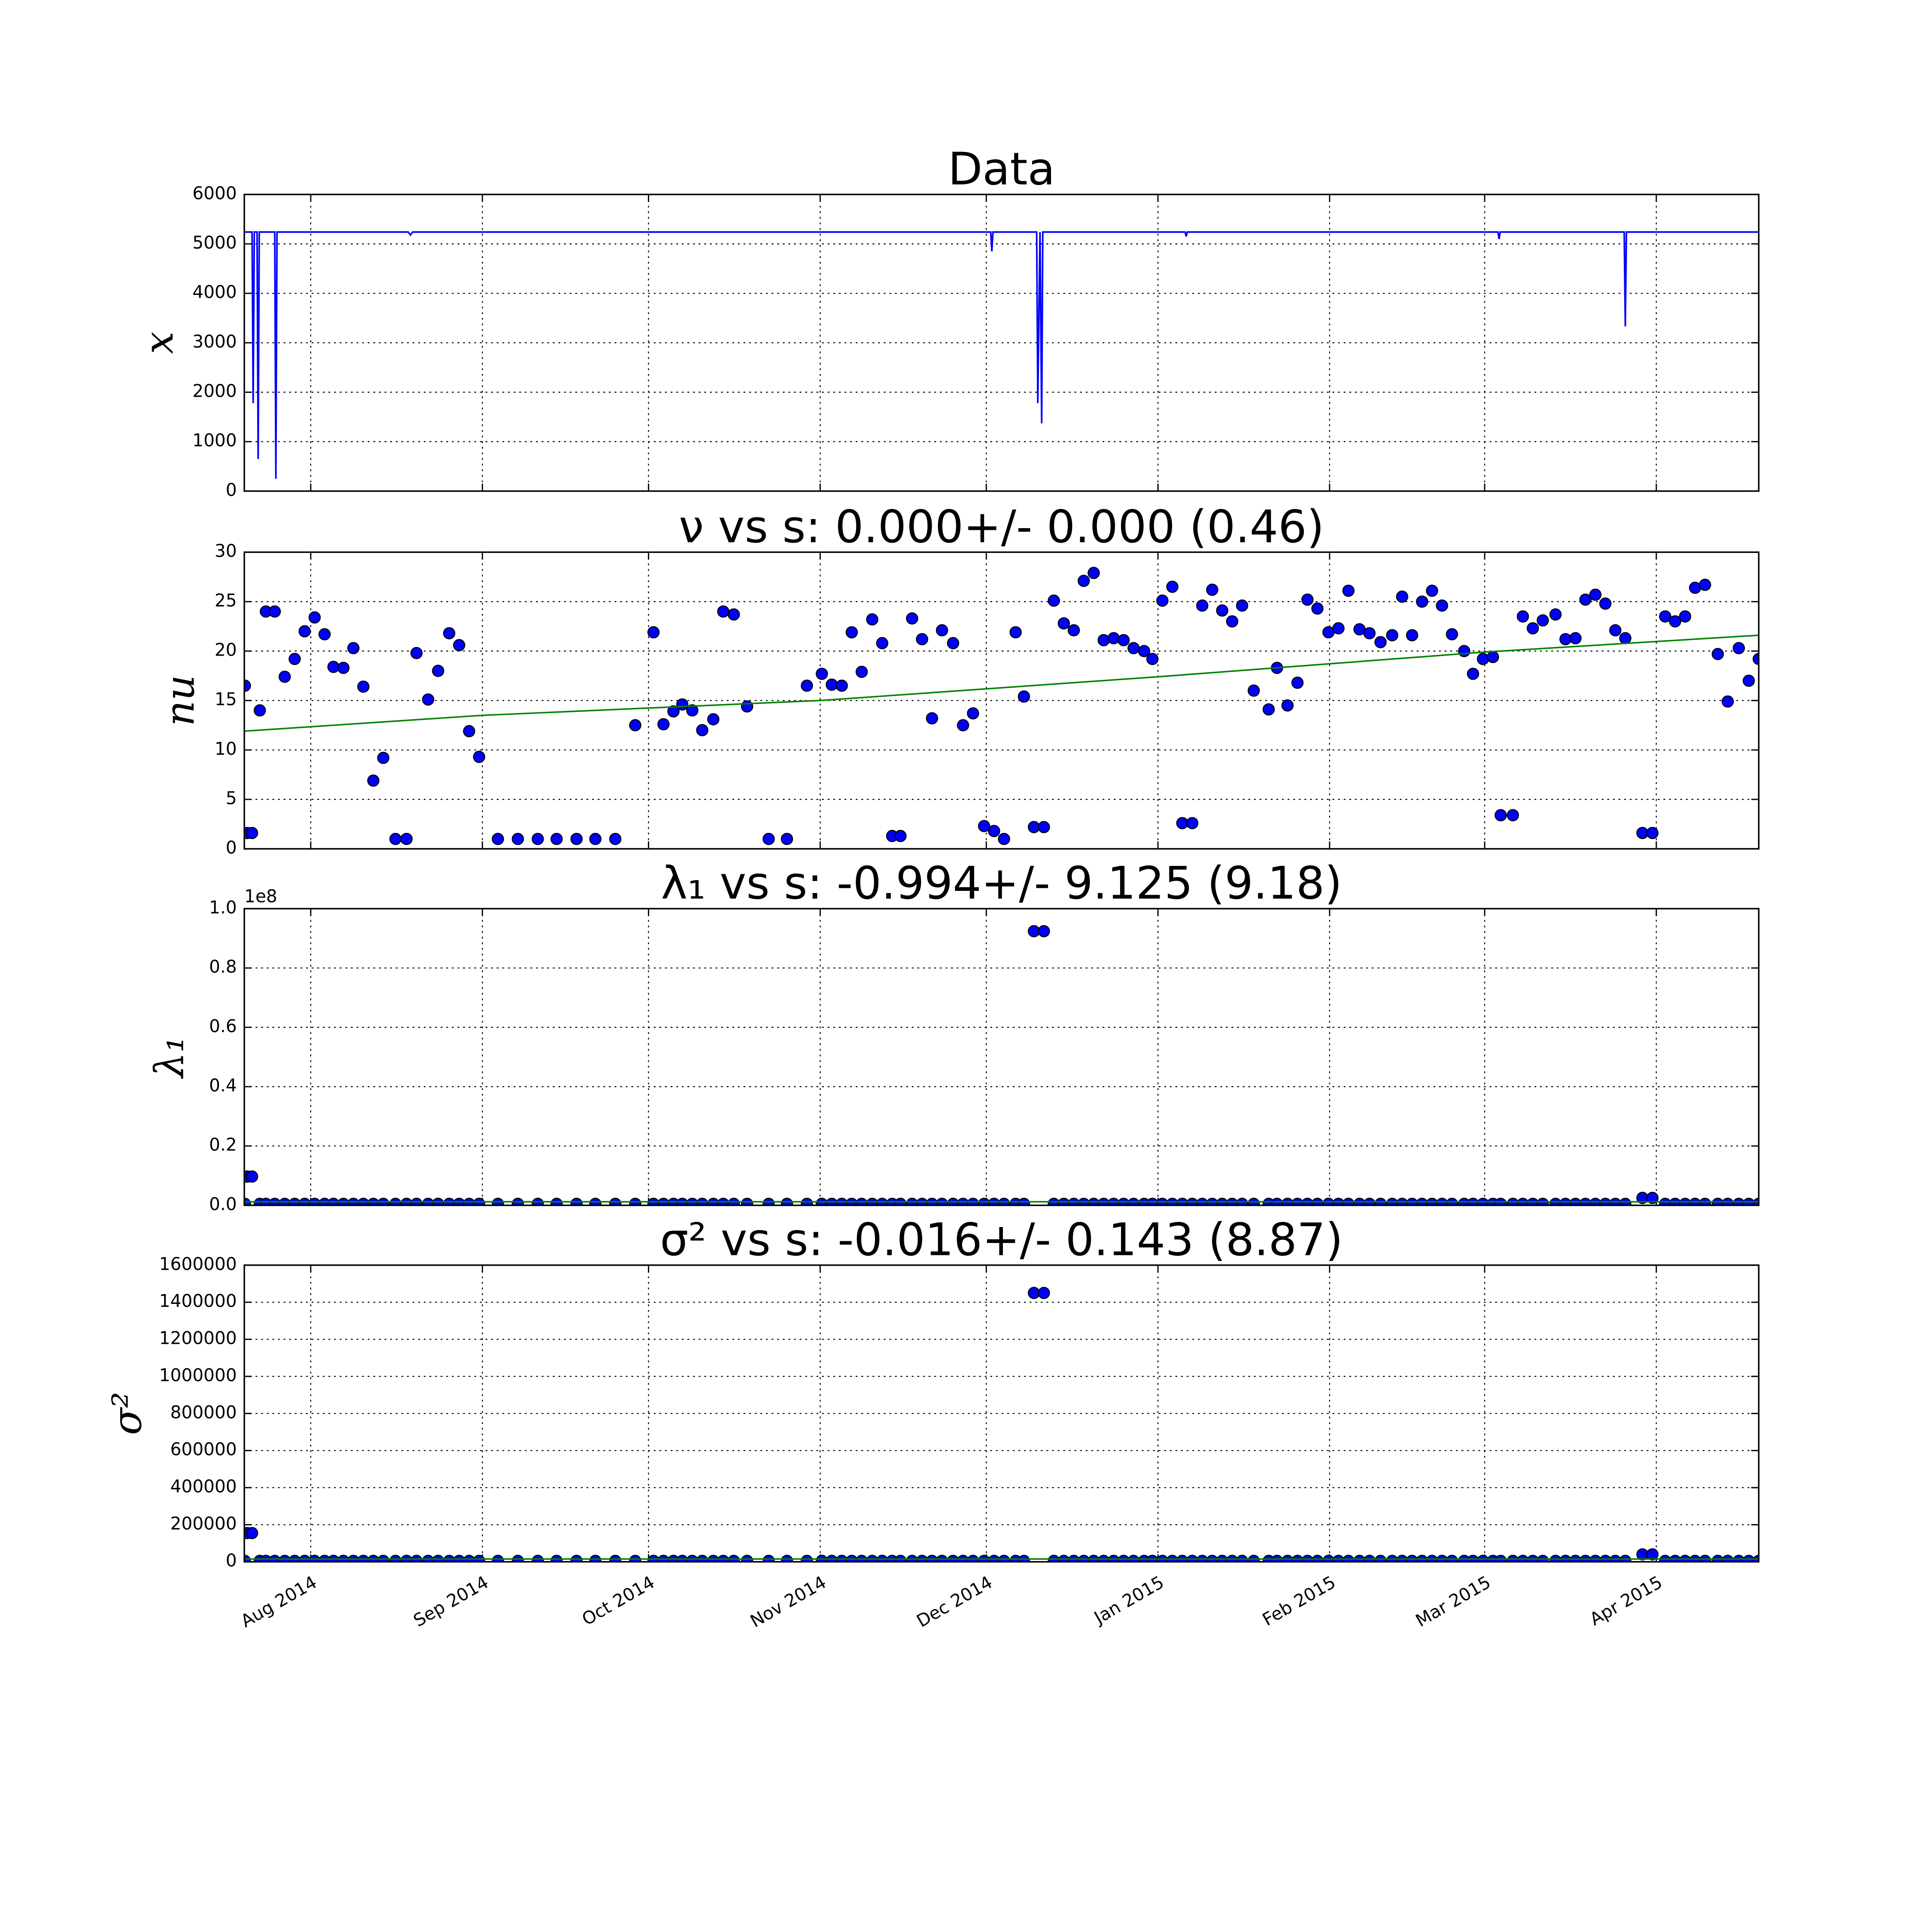 The width and height of the screenshot is (1932, 1932). I want to click on y-tick-label: 4000, so click(214, 292).